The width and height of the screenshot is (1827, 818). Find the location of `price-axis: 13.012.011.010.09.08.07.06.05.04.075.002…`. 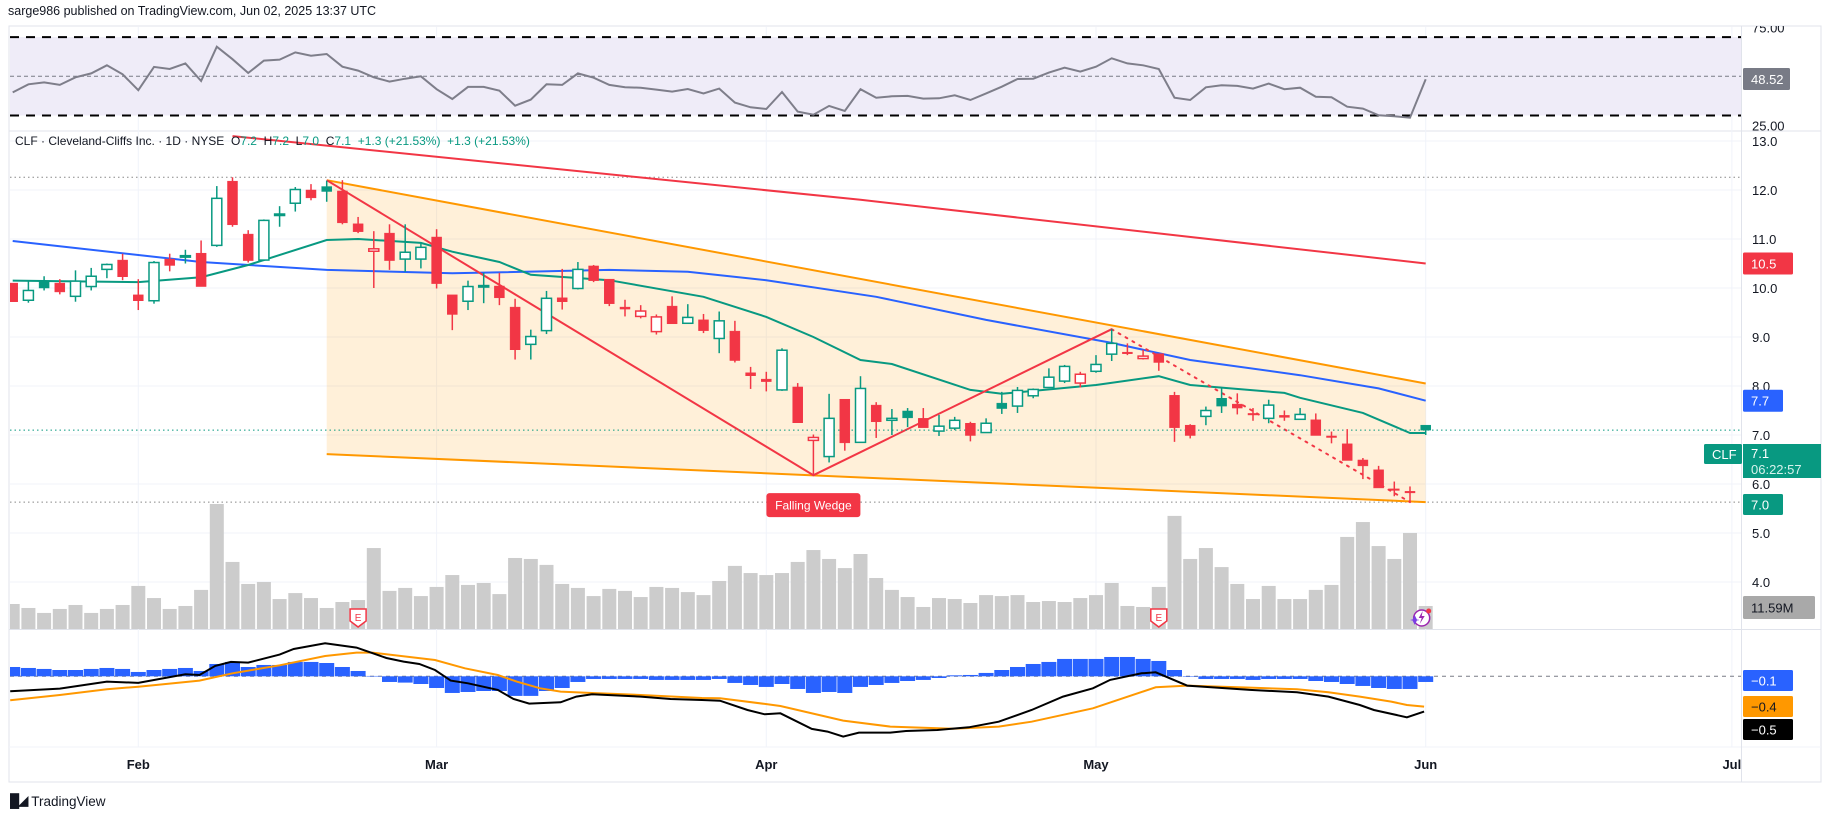

price-axis: 13.012.011.010.09.08.07.06.05.04.075.002… is located at coordinates (1762, 380).